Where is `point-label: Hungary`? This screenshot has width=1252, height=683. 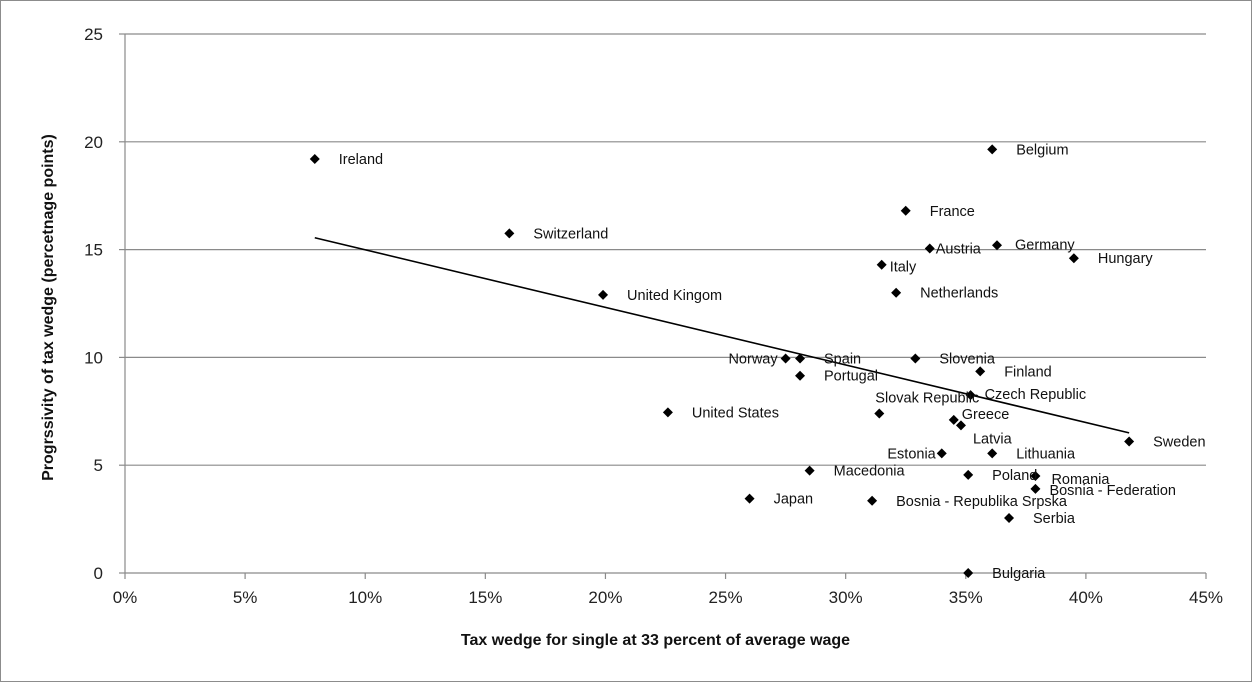 point-label: Hungary is located at coordinates (1126, 259).